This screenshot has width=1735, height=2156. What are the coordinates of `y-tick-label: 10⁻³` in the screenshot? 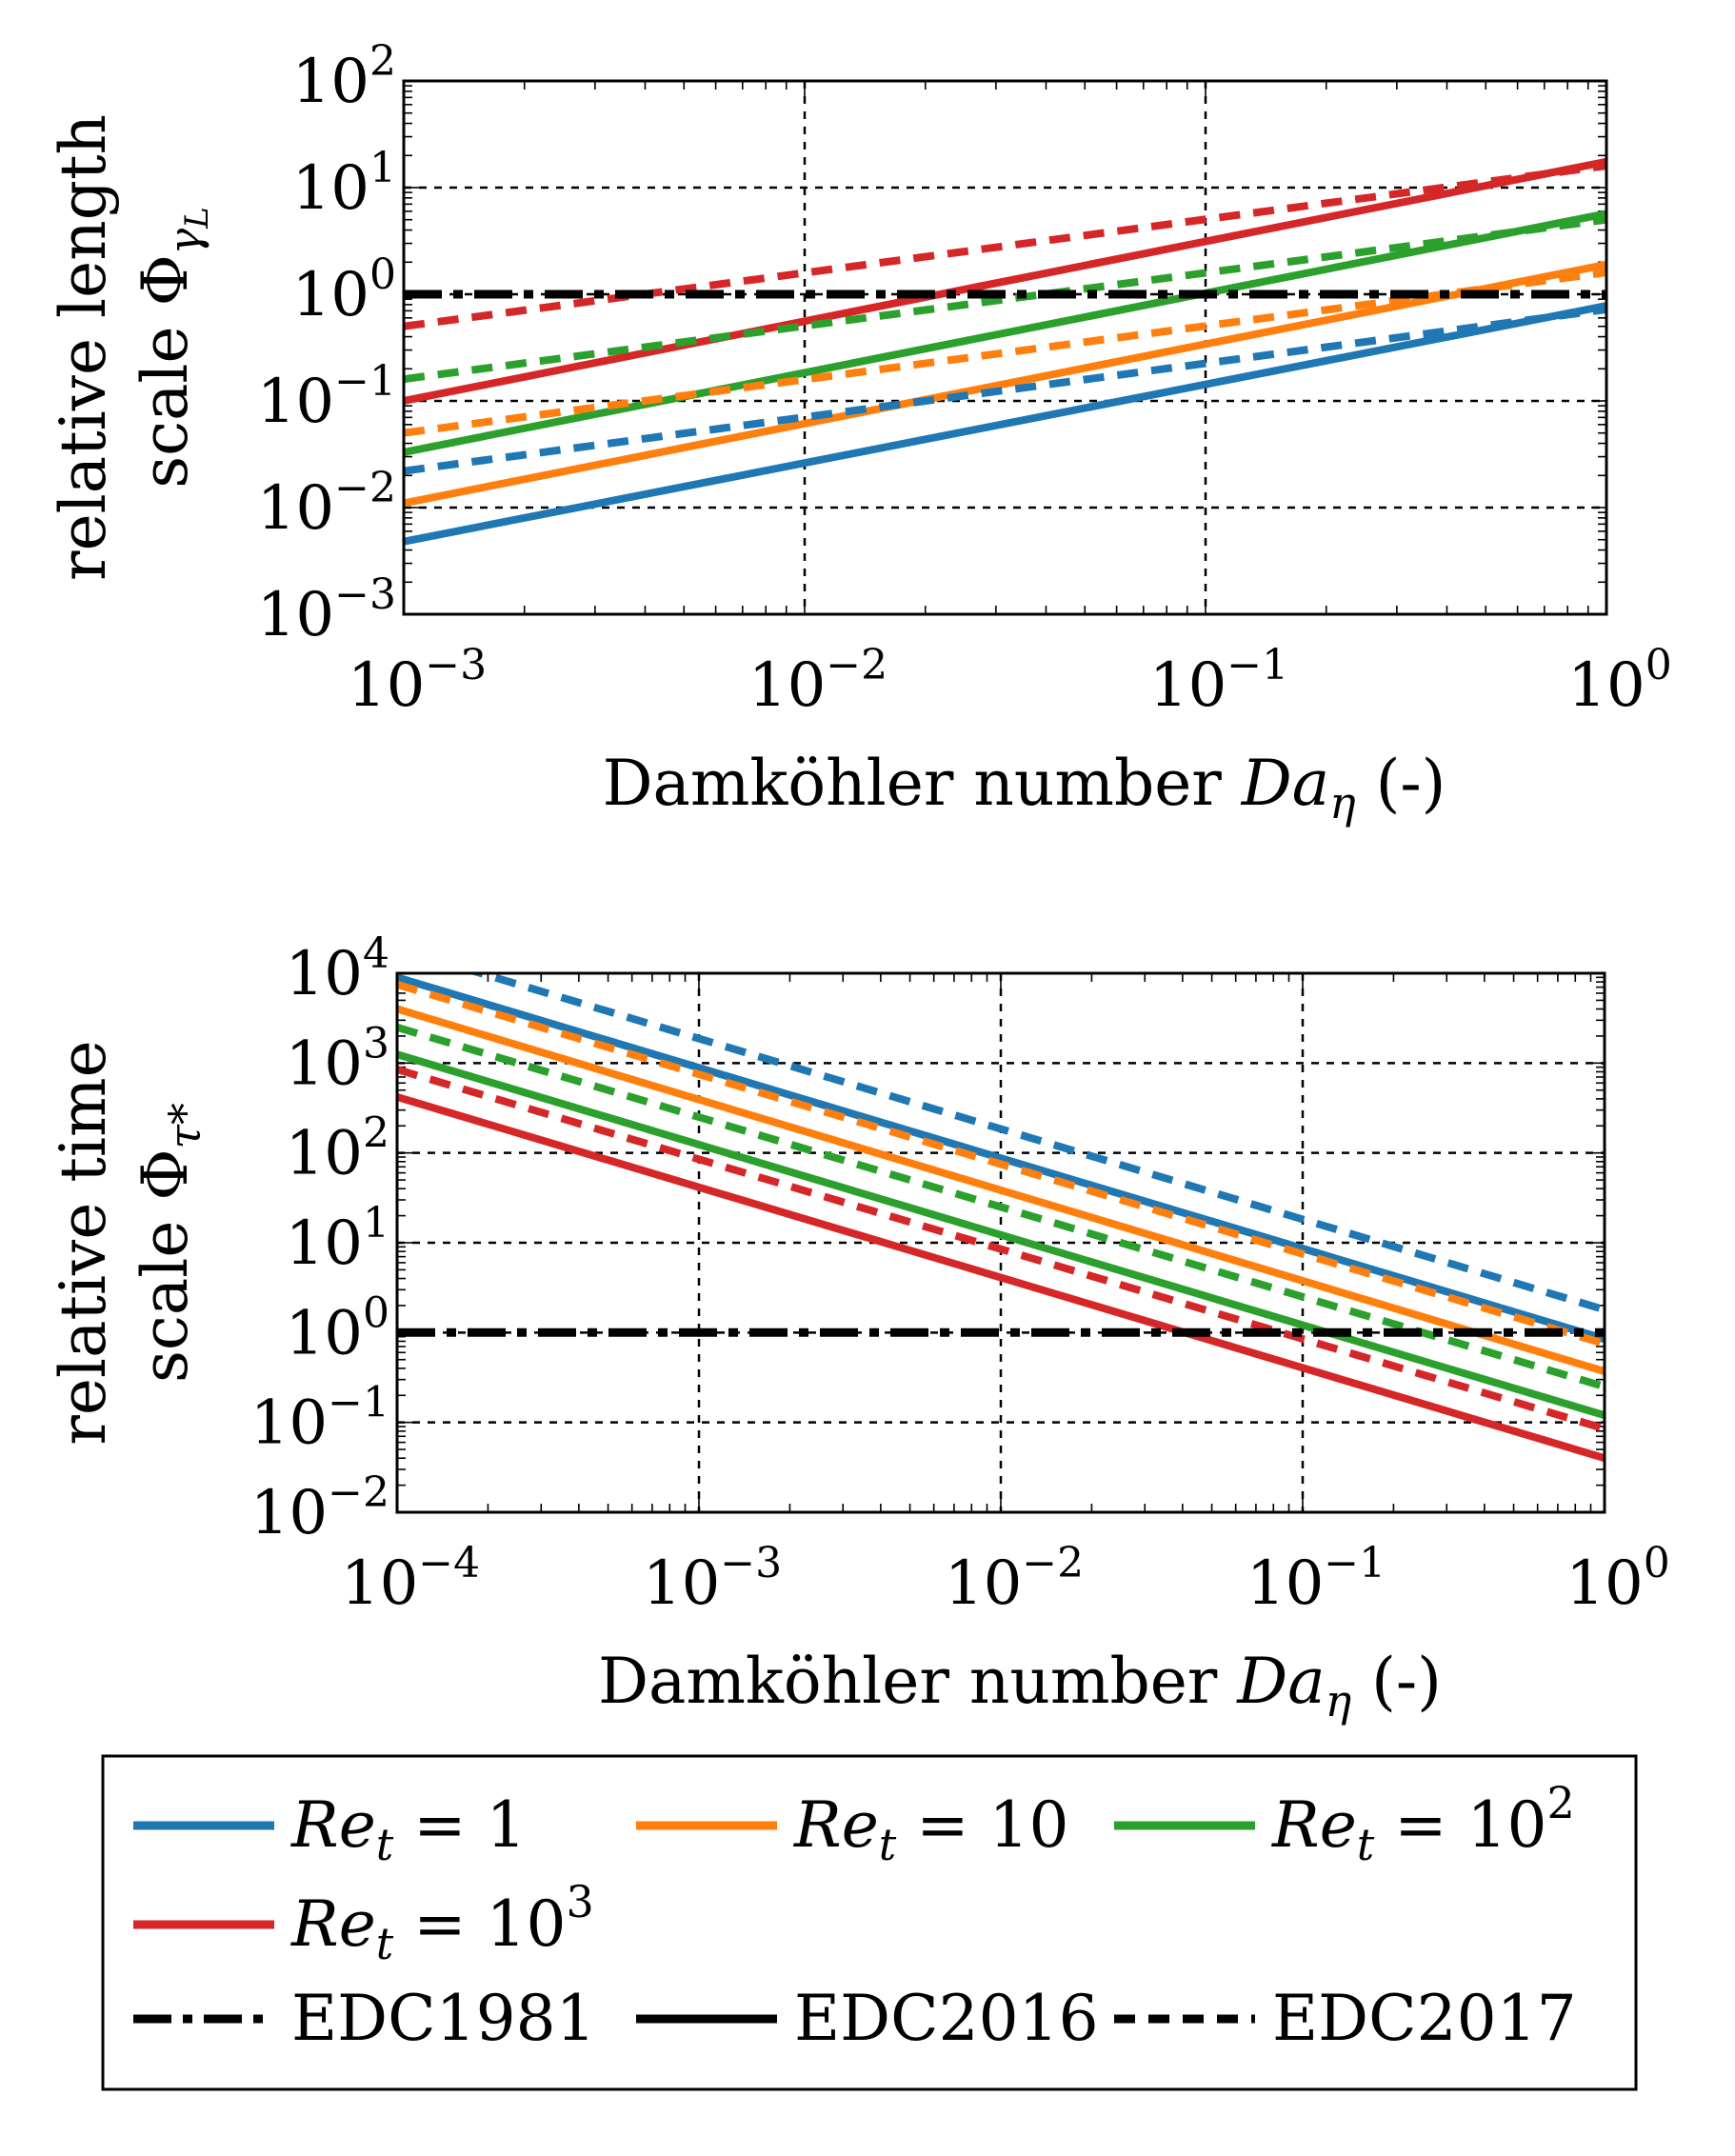 It's located at (327, 610).